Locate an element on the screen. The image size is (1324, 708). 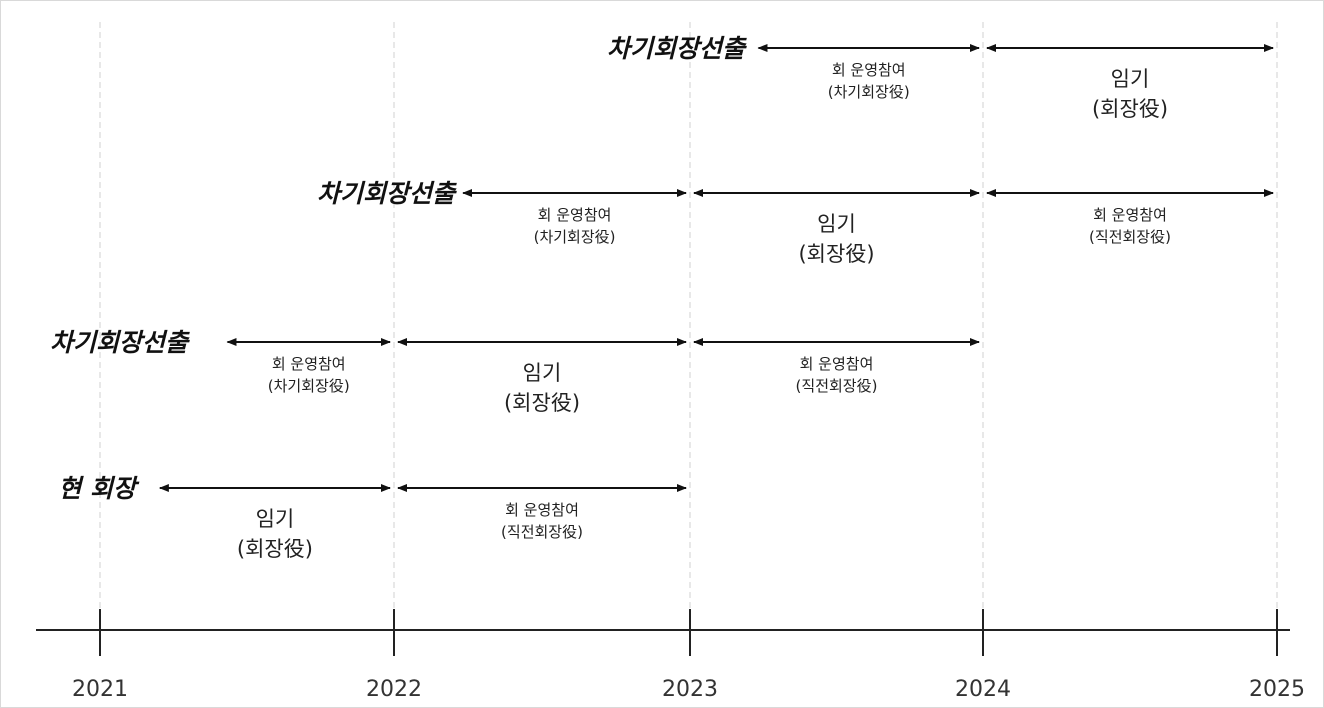
row-label: 현 회장 is located at coordinates (99, 488).